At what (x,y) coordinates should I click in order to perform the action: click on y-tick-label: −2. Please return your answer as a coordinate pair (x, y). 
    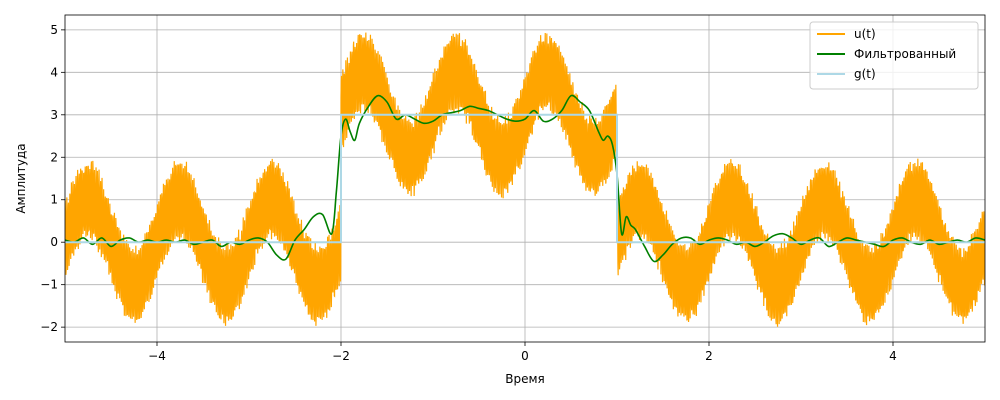
    Looking at the image, I should click on (49, 327).